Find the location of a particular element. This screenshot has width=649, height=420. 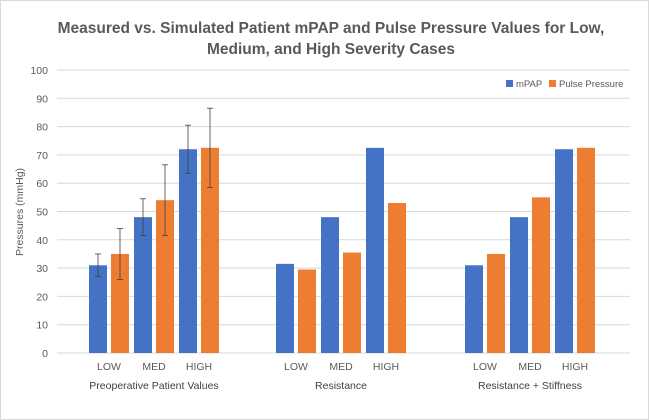

y-tick-label-50: 50 is located at coordinates (42, 213).